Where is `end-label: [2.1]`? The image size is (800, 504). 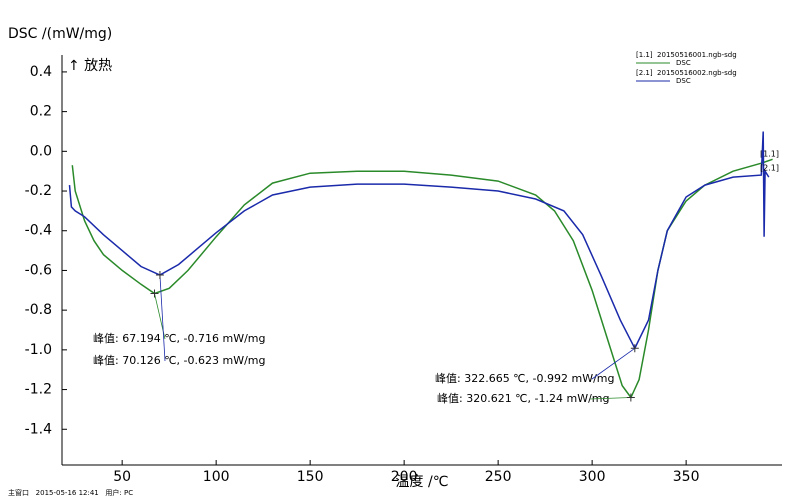
end-label: [2.1] is located at coordinates (769, 168).